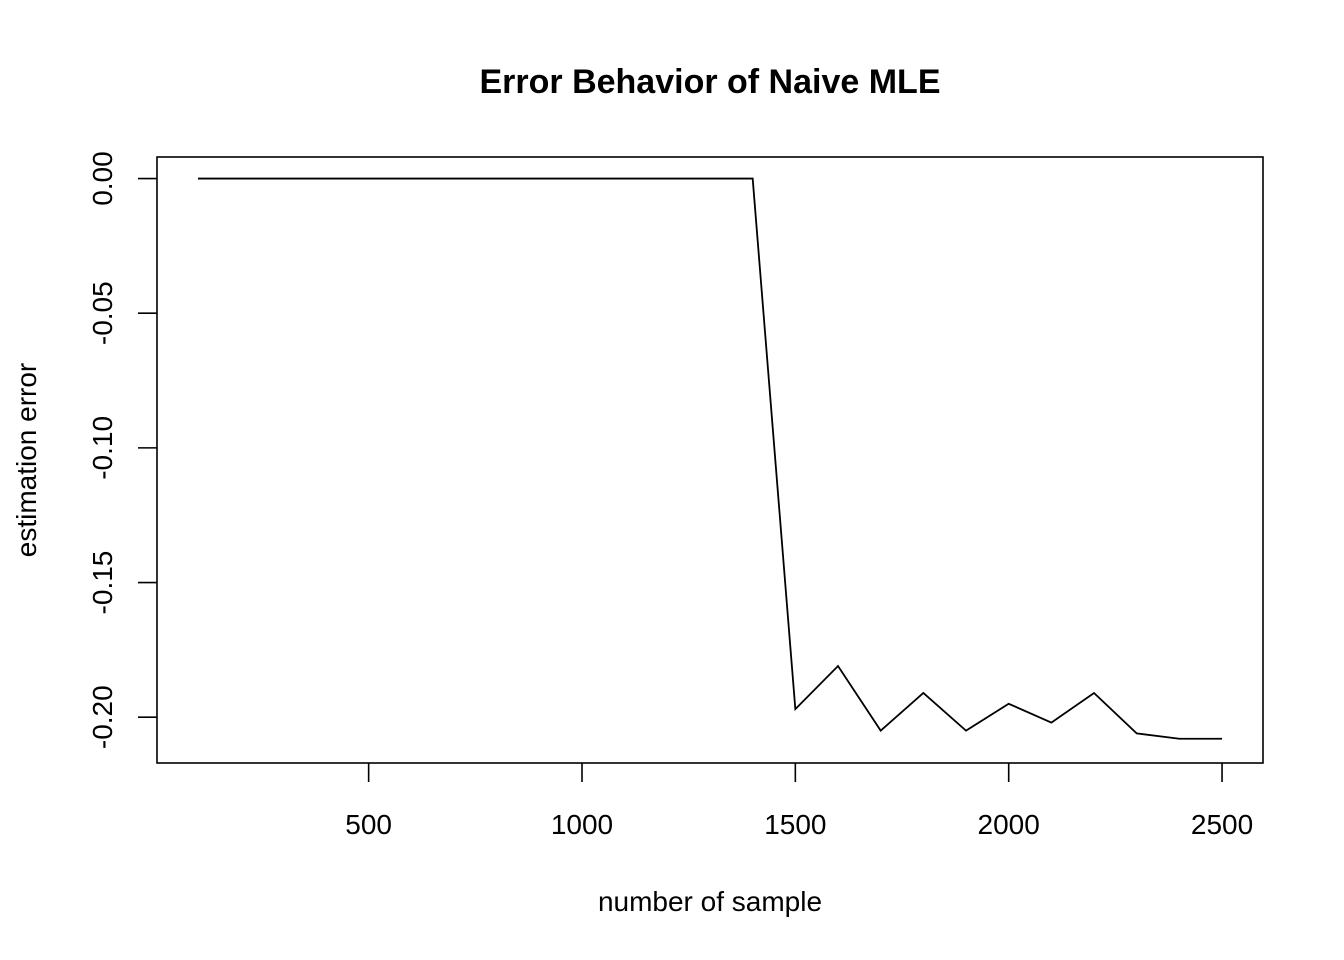 The height and width of the screenshot is (960, 1344). I want to click on y-axis-label: estimation error, so click(26, 460).